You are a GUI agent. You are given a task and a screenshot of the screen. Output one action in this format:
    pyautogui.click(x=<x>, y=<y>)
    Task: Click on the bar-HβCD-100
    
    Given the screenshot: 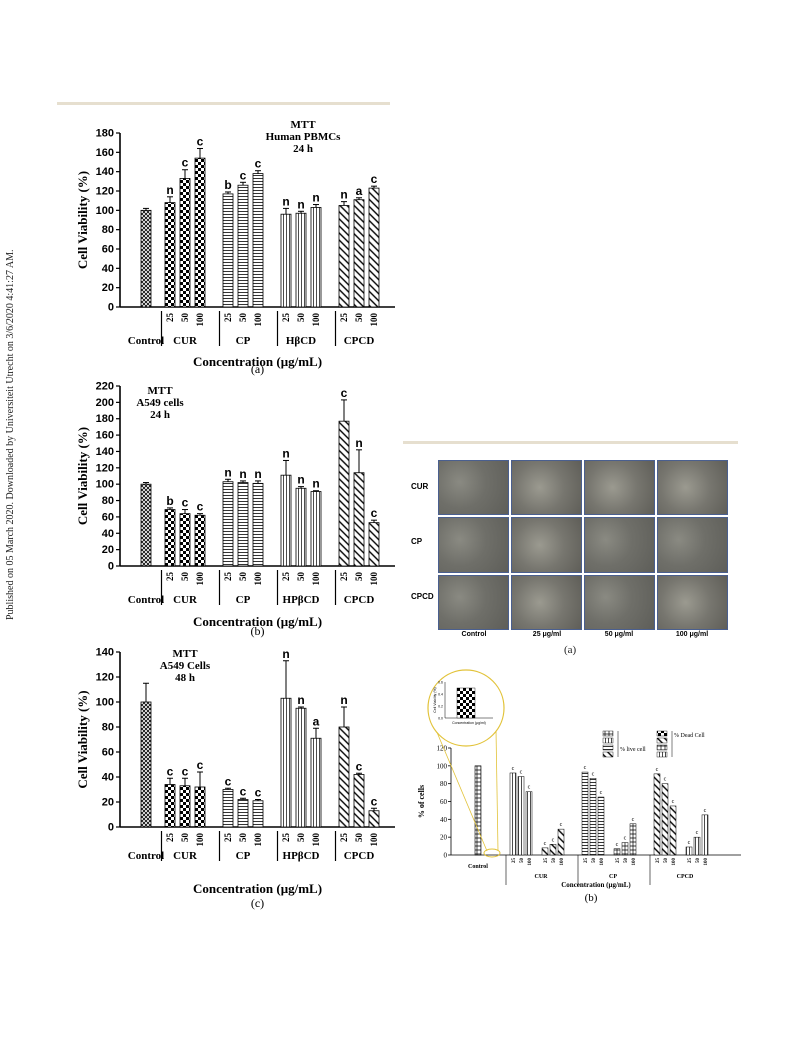 What is the action you would take?
    pyautogui.click(x=316, y=257)
    